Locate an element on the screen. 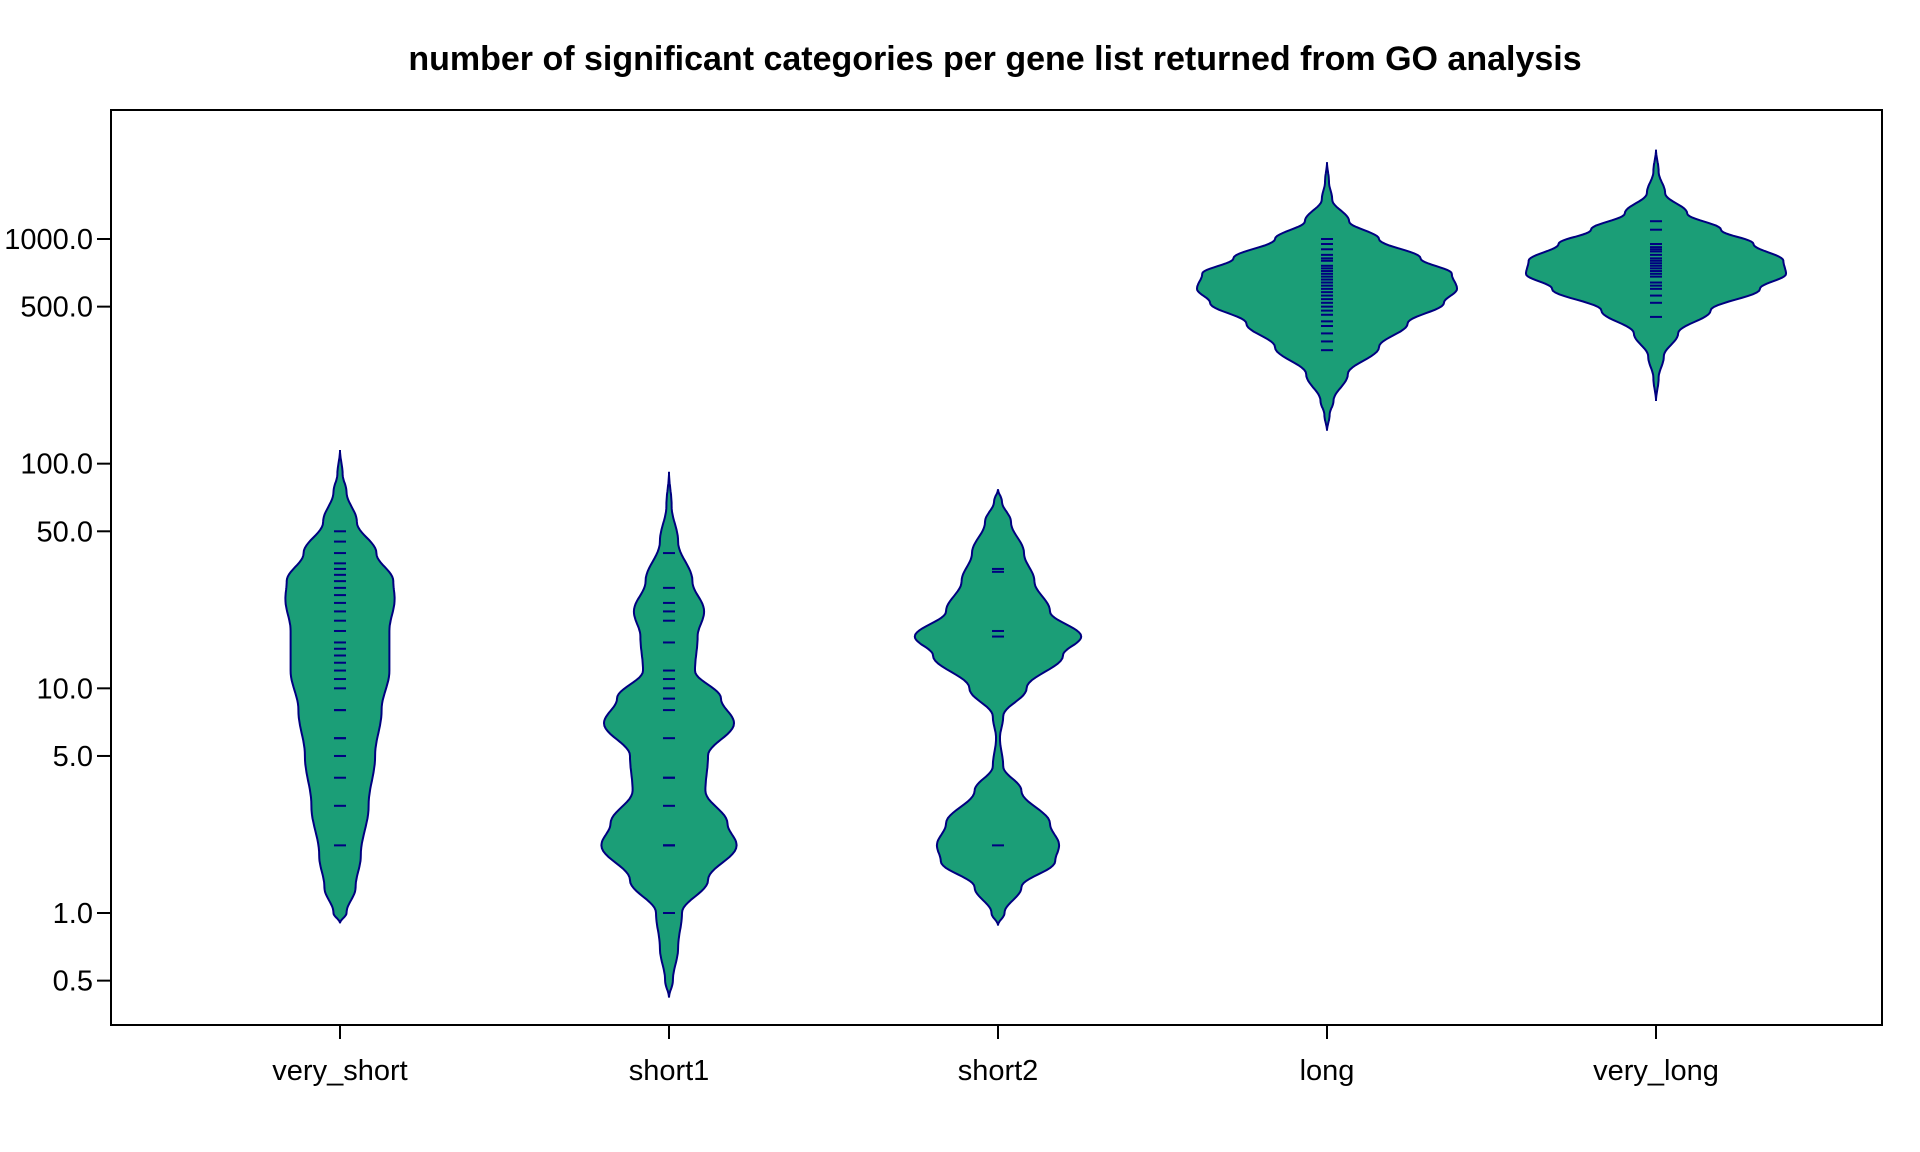 Image resolution: width=1920 pixels, height=1152 pixels. y-tick-label: 500.0 is located at coordinates (56, 308).